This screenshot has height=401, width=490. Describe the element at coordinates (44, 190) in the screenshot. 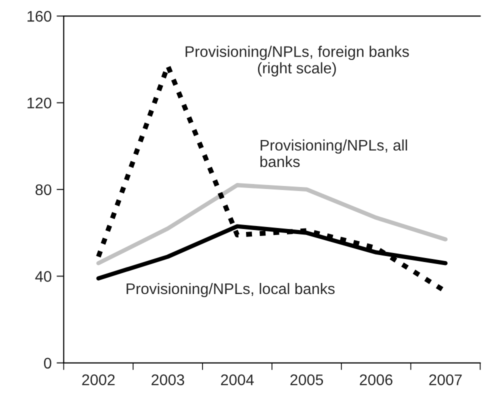

I see `y-tick-label: 80` at that location.